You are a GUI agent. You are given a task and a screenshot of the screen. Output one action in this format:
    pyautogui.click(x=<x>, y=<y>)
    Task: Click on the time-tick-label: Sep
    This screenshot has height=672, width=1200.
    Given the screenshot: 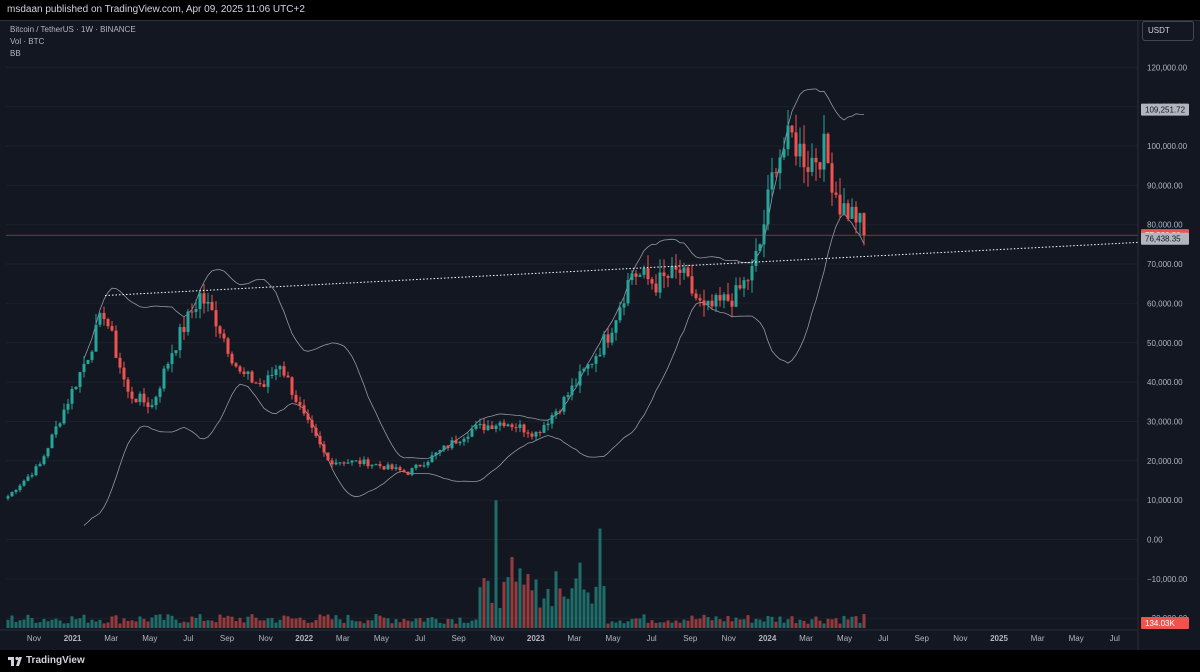 What is the action you would take?
    pyautogui.click(x=458, y=638)
    